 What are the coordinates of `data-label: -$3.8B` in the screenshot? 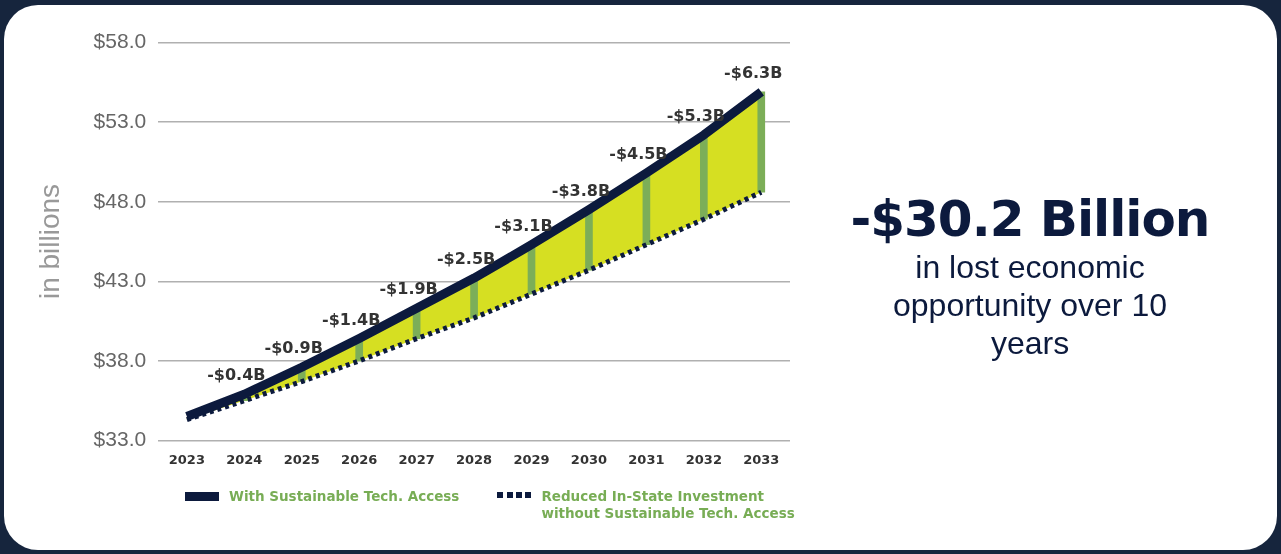 It's located at (581, 190).